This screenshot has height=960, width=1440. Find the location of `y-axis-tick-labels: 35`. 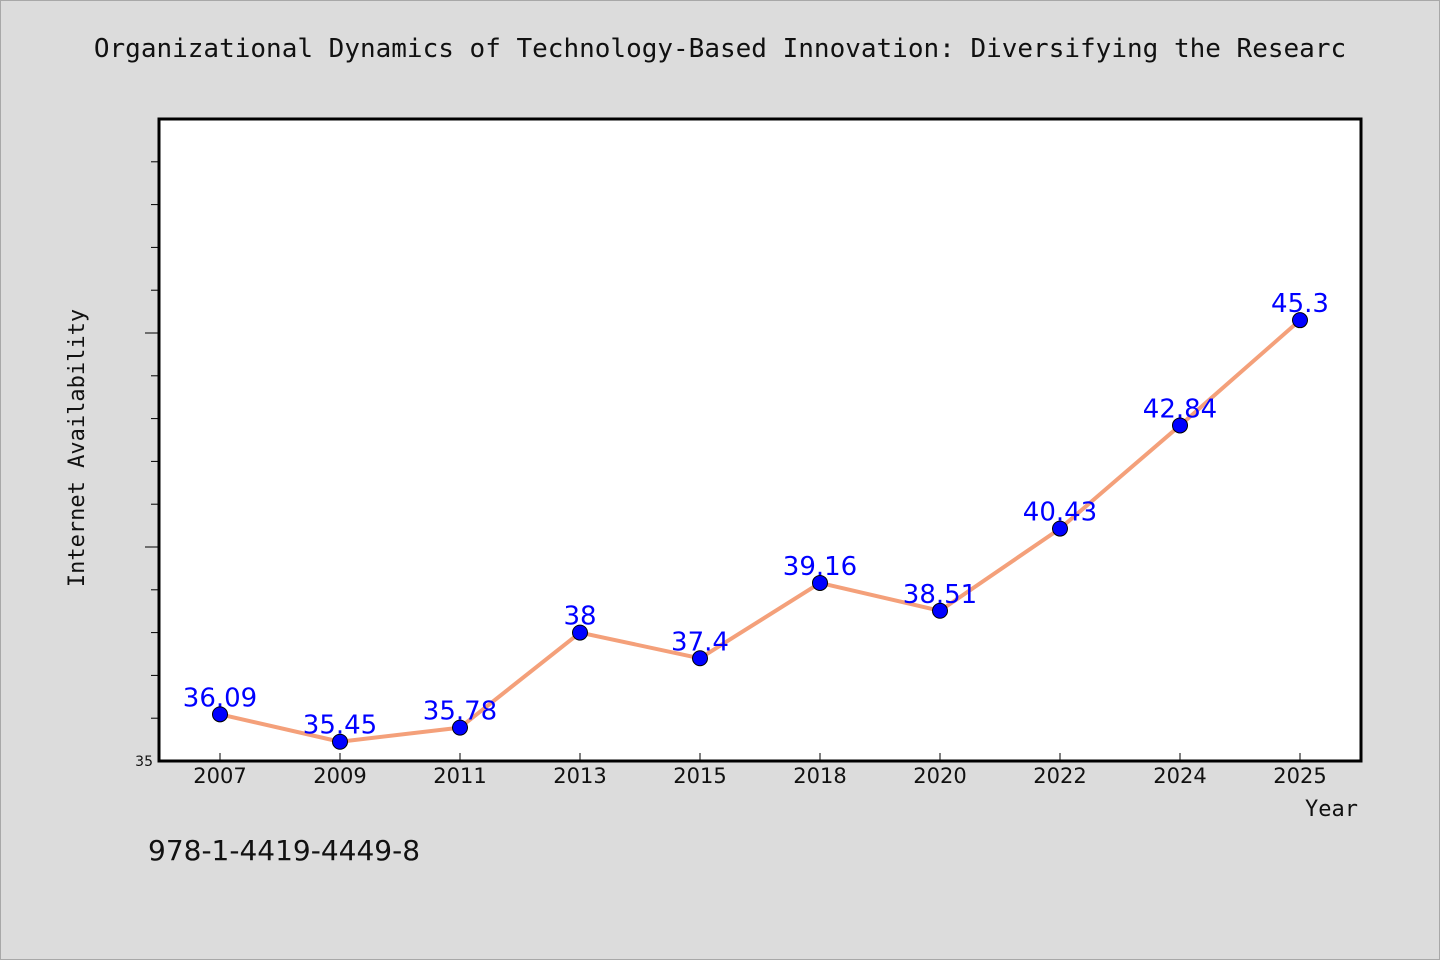

y-axis-tick-labels: 35 is located at coordinates (144, 762).